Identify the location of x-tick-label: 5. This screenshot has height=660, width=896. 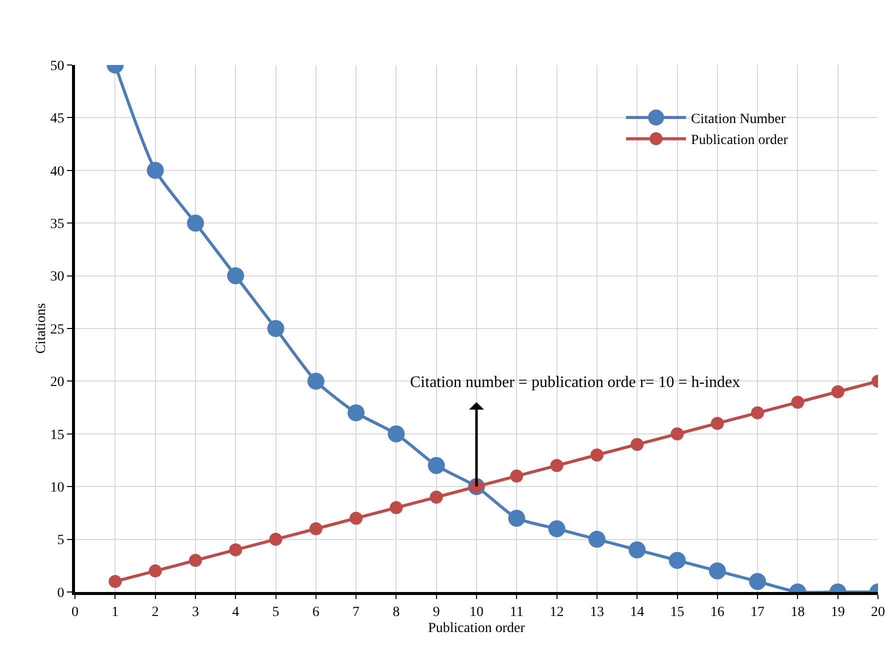
(276, 612).